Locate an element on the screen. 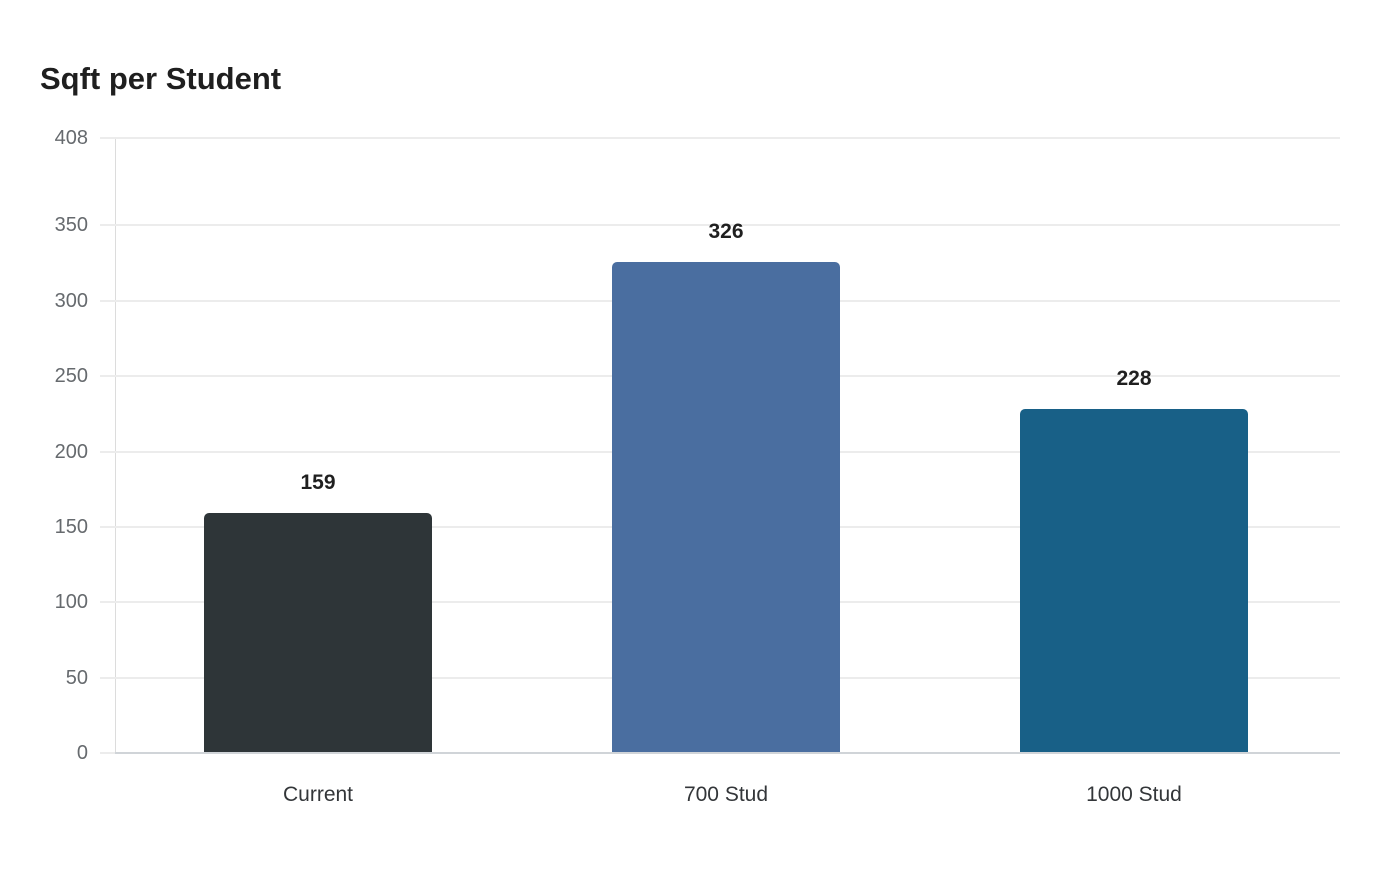  y-tick-label: 350 is located at coordinates (71, 225).